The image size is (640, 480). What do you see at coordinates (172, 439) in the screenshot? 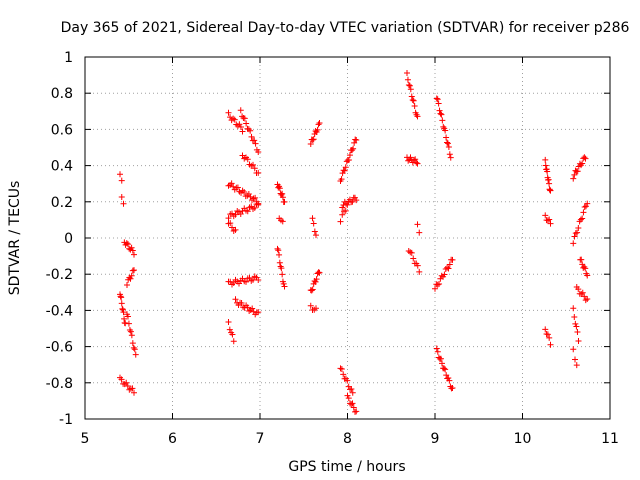
I see `x-tick-label: 6` at bounding box center [172, 439].